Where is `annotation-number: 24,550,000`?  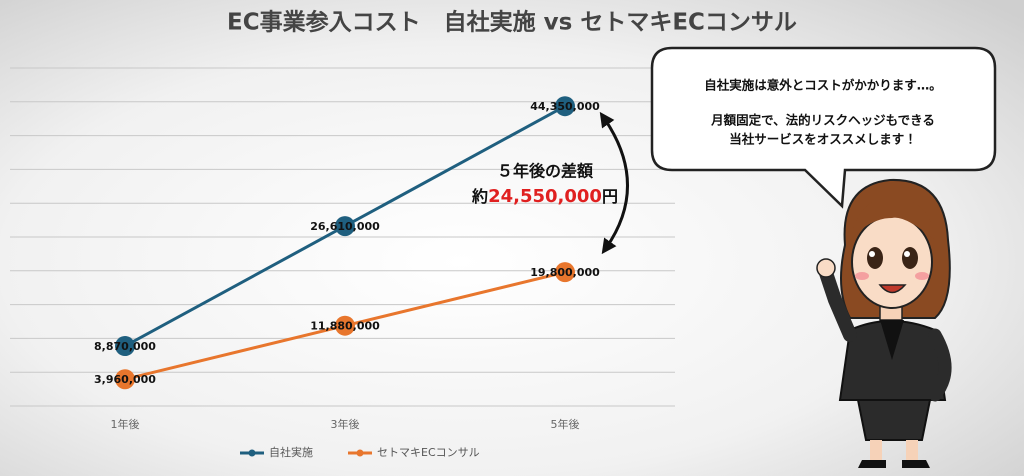
annotation-number: 24,550,000 is located at coordinates (545, 196).